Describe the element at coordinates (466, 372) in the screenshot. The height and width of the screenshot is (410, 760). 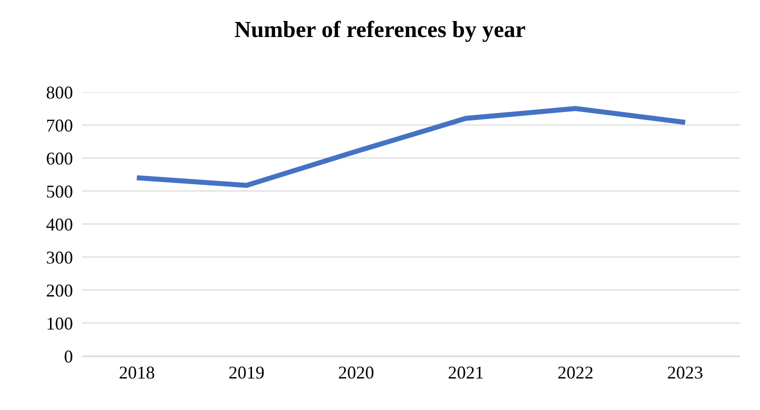
I see `x-tick-label: 2021` at that location.